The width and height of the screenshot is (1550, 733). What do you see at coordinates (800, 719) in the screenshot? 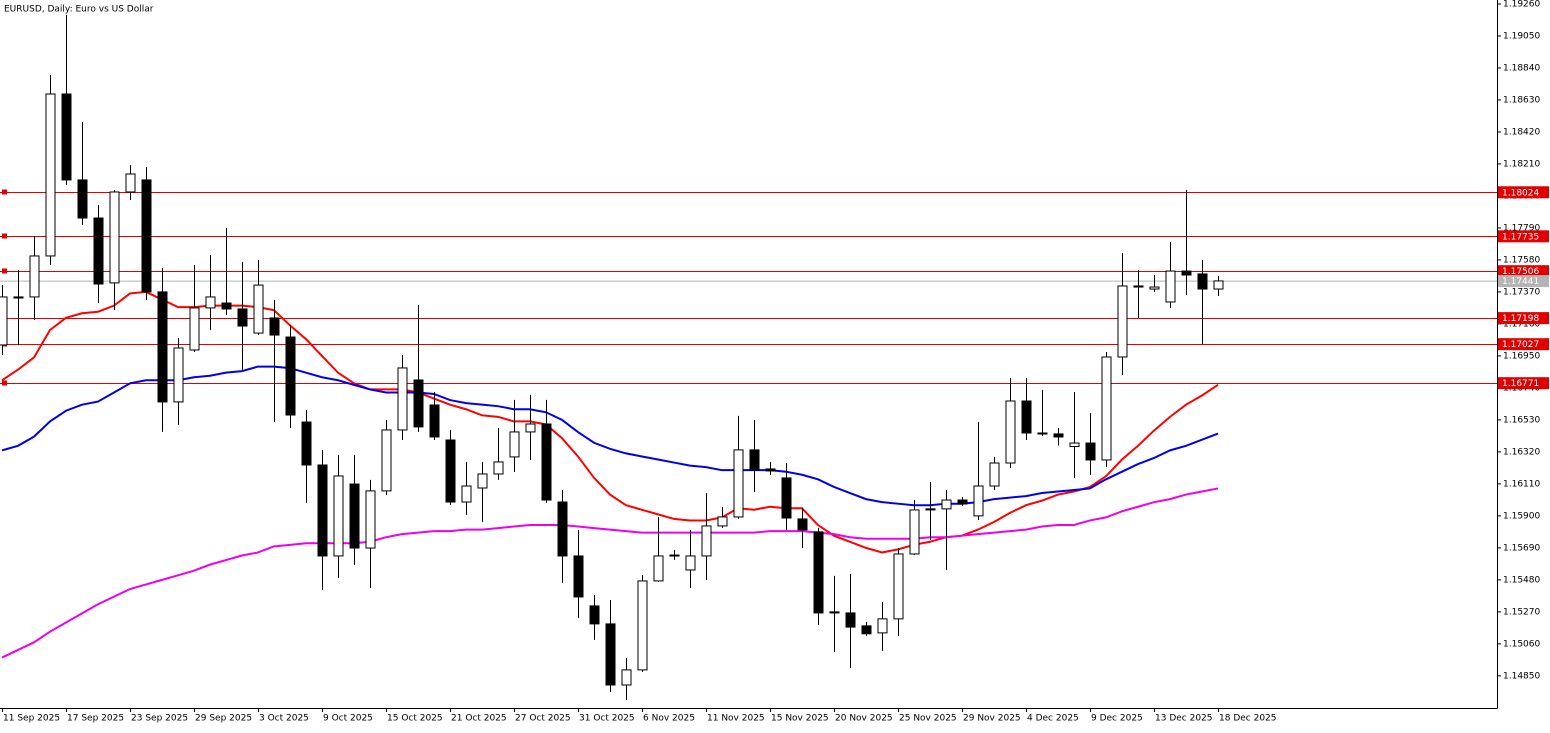
I see `x-tick-label: 15 Nov 2025` at bounding box center [800, 719].